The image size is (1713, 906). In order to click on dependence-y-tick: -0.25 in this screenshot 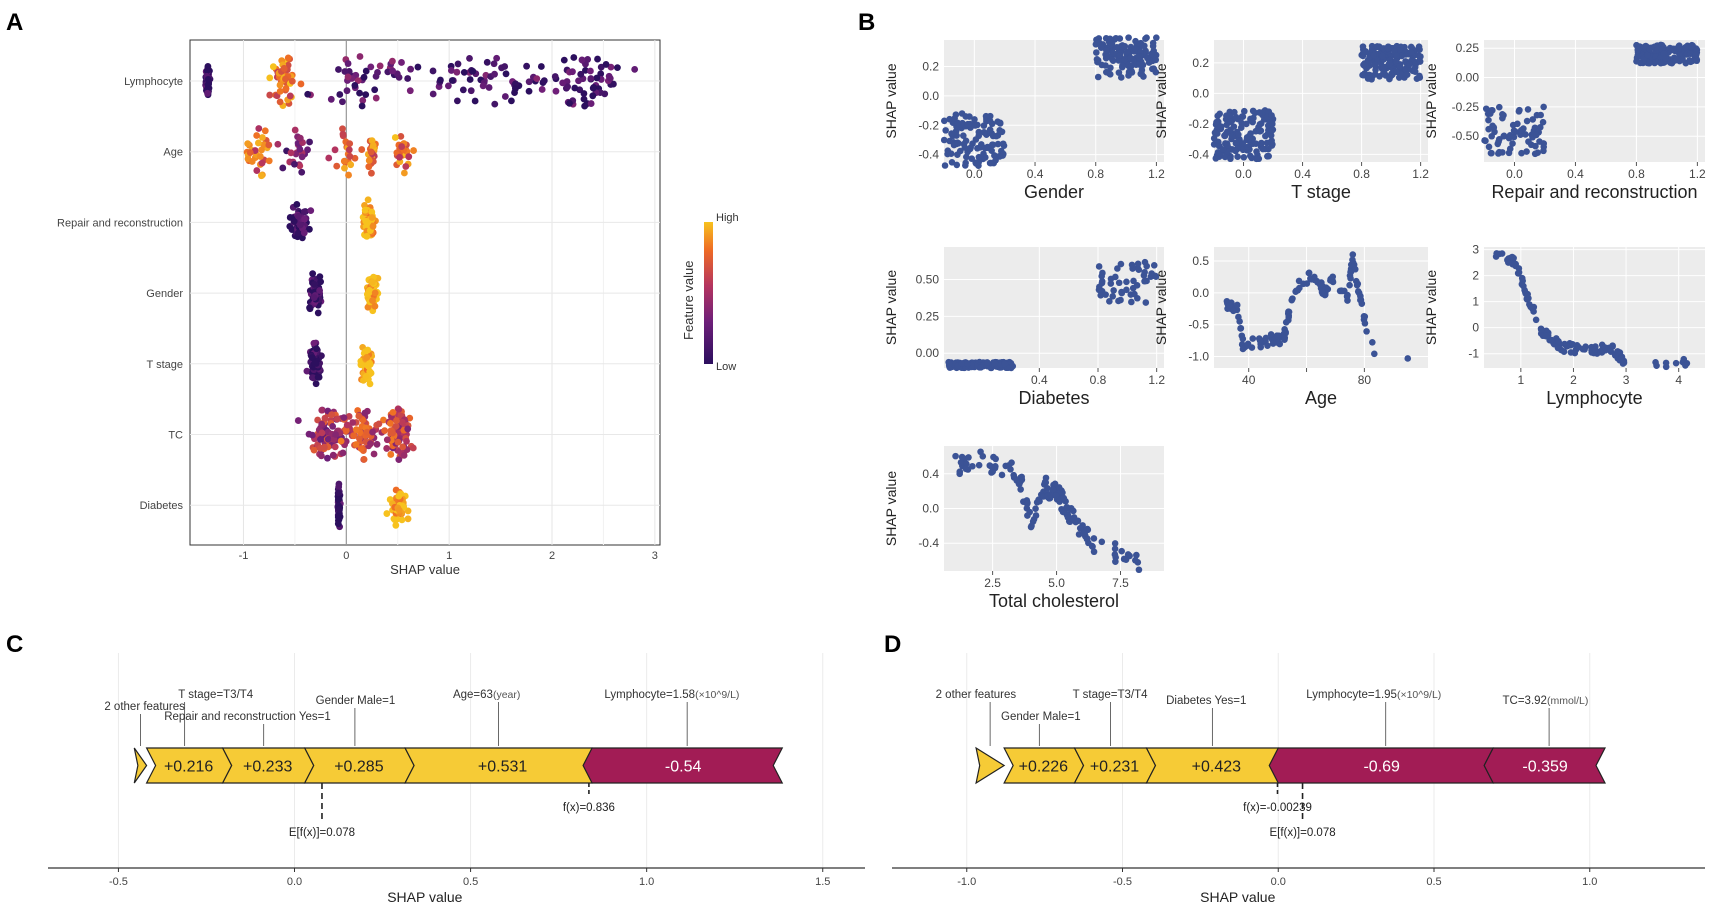, I will do `click(1466, 107)`.